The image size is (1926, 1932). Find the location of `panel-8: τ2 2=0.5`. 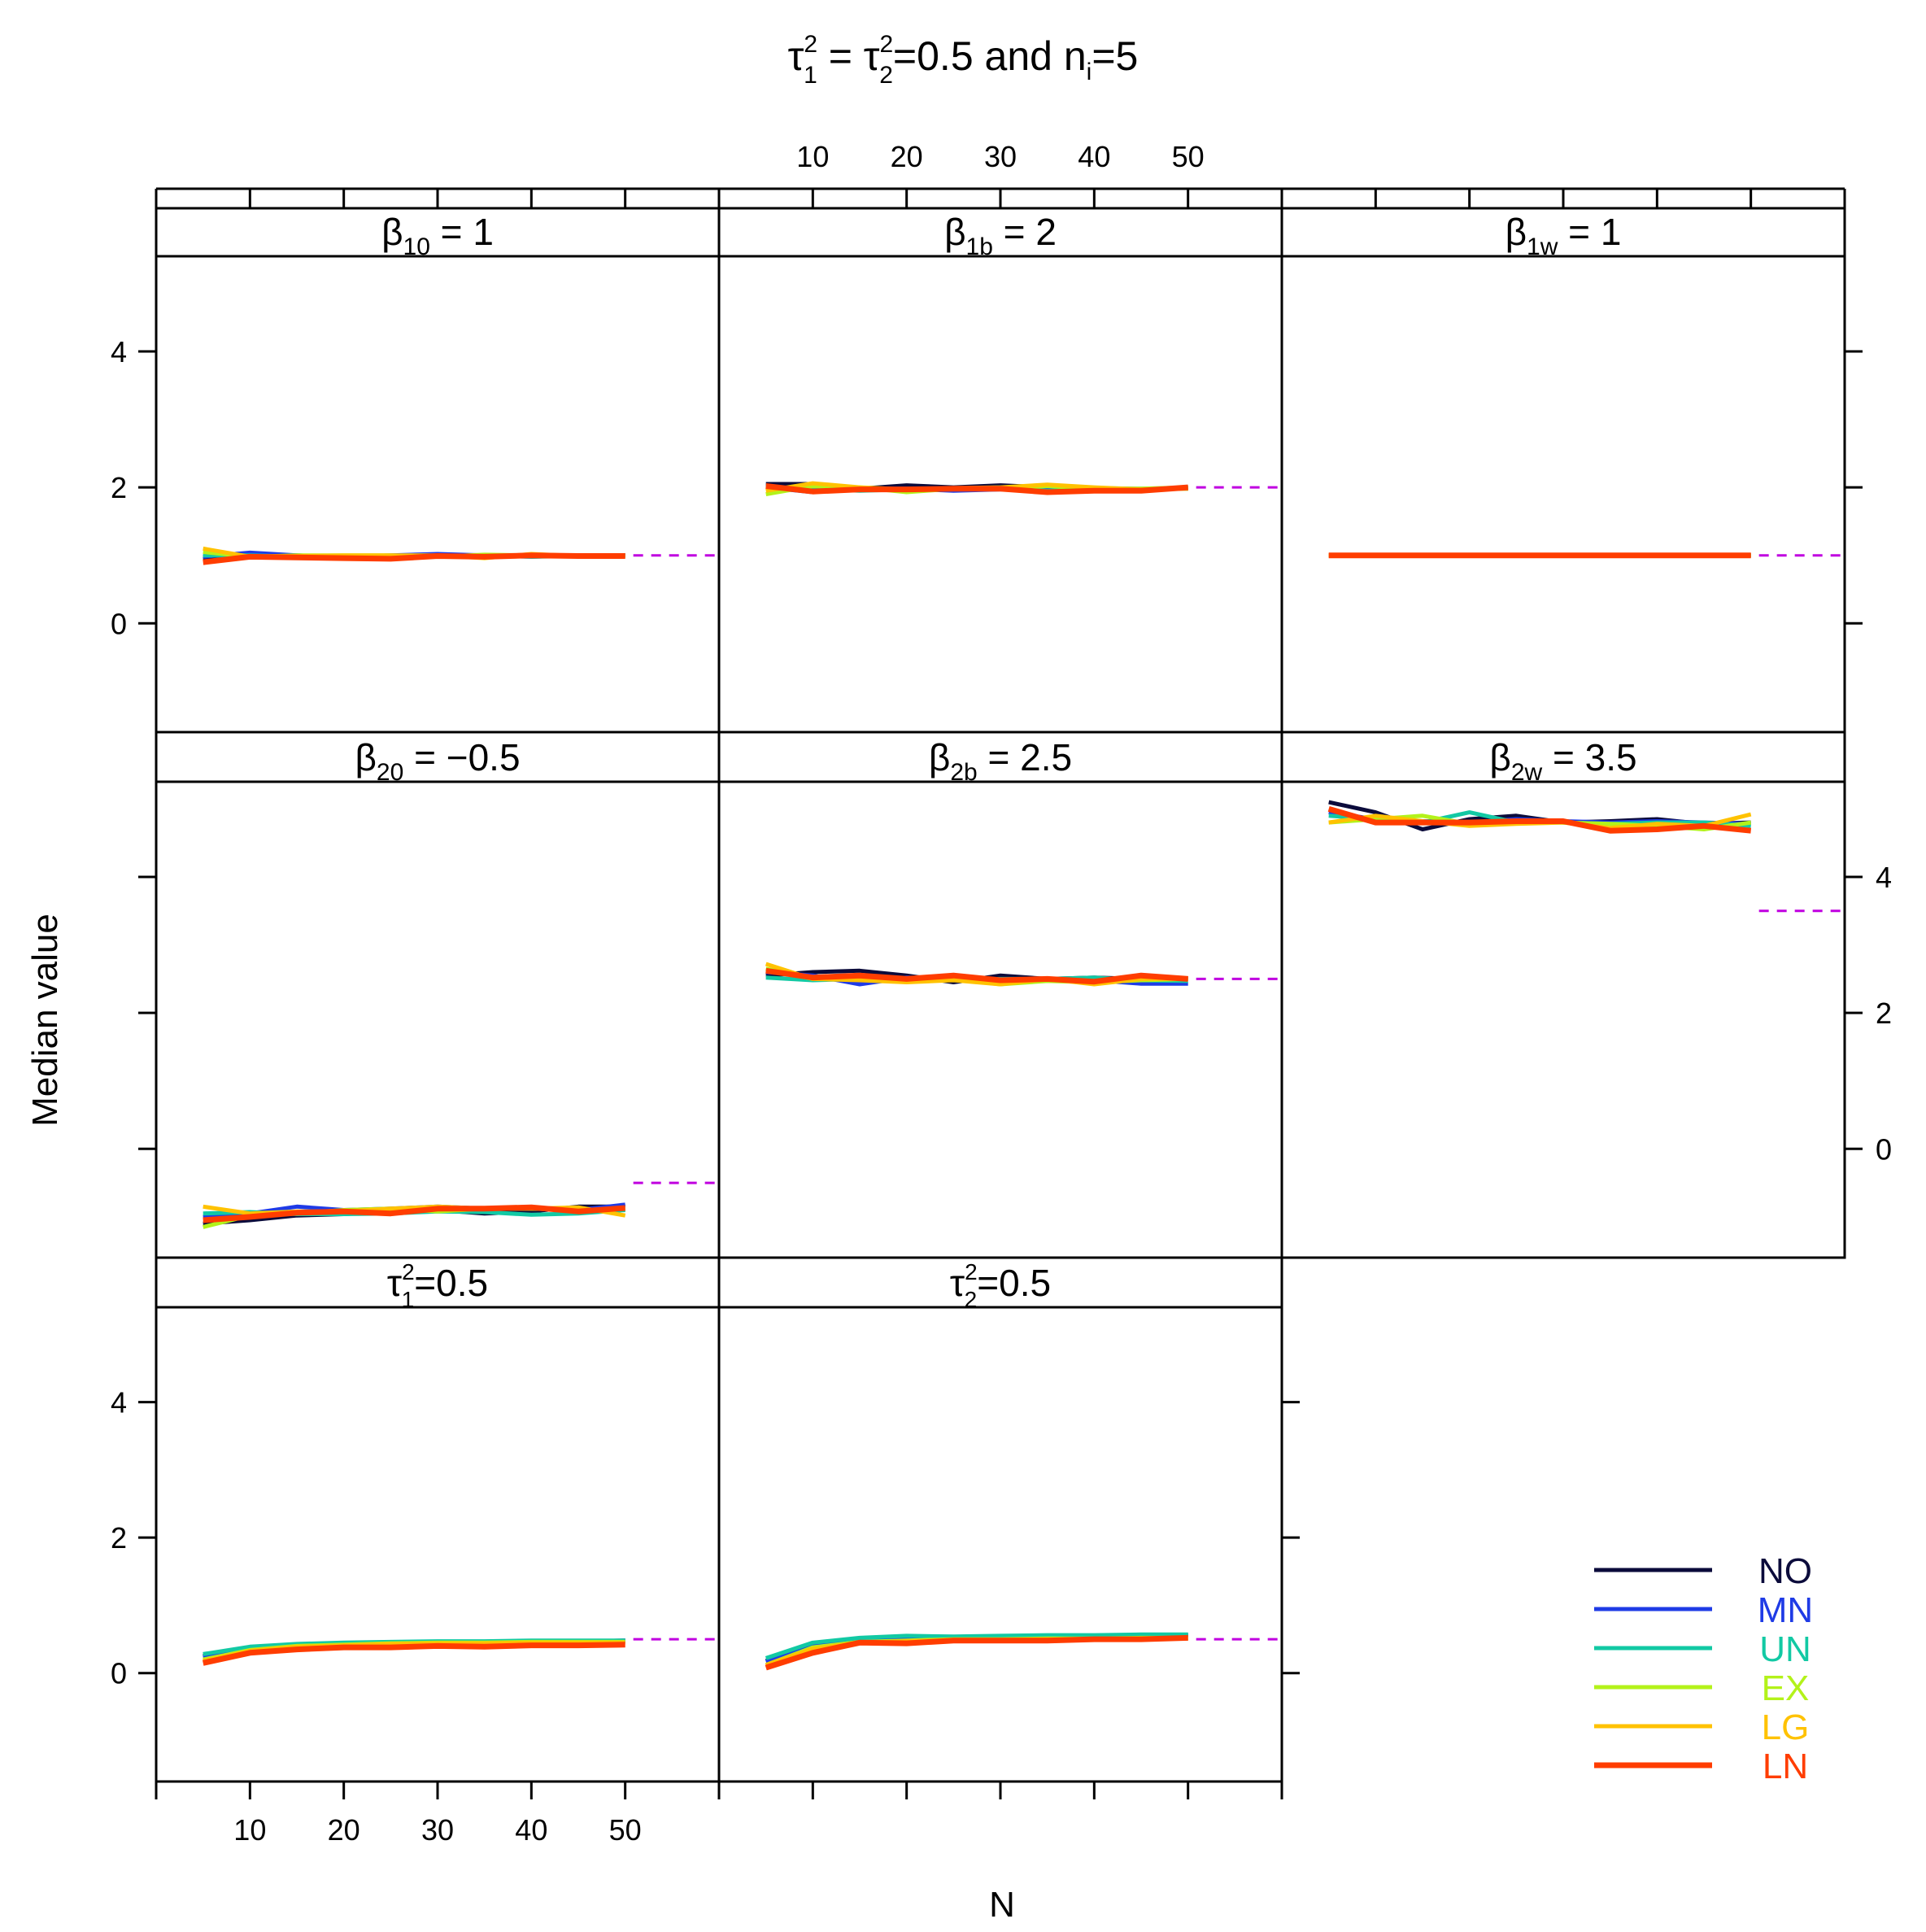

panel-8: τ2 2=0.5 is located at coordinates (1000, 1520).